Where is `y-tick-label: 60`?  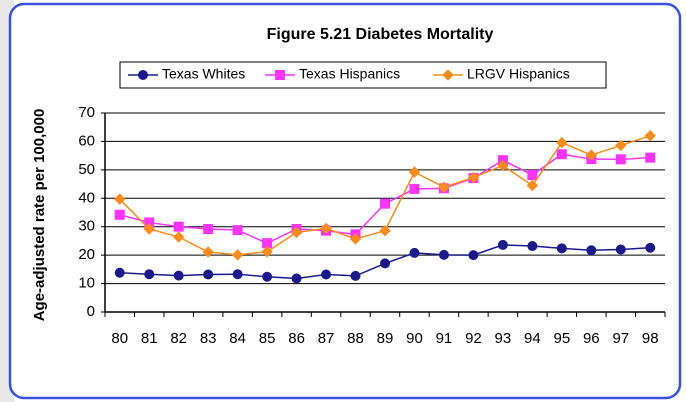 y-tick-label: 60 is located at coordinates (86, 140).